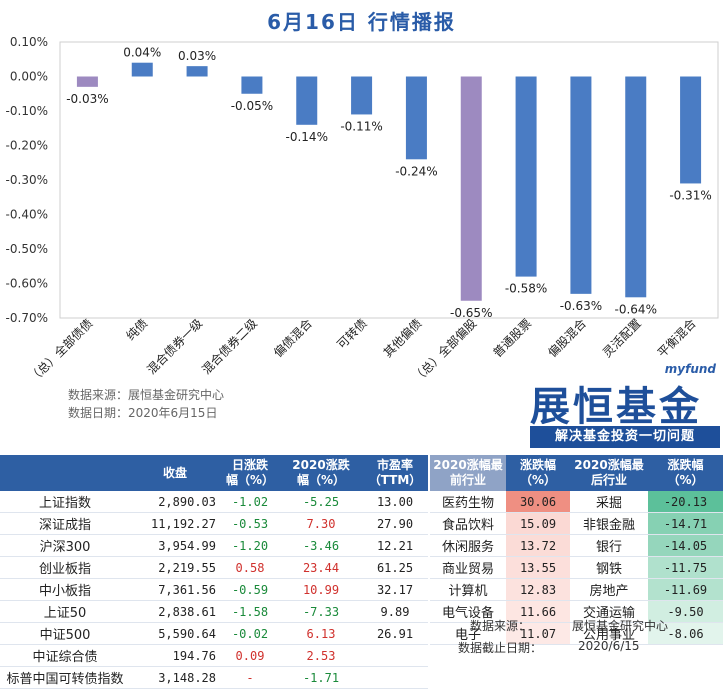  What do you see at coordinates (175, 611) in the screenshot?
I see `close-value: 2,838.61` at bounding box center [175, 611].